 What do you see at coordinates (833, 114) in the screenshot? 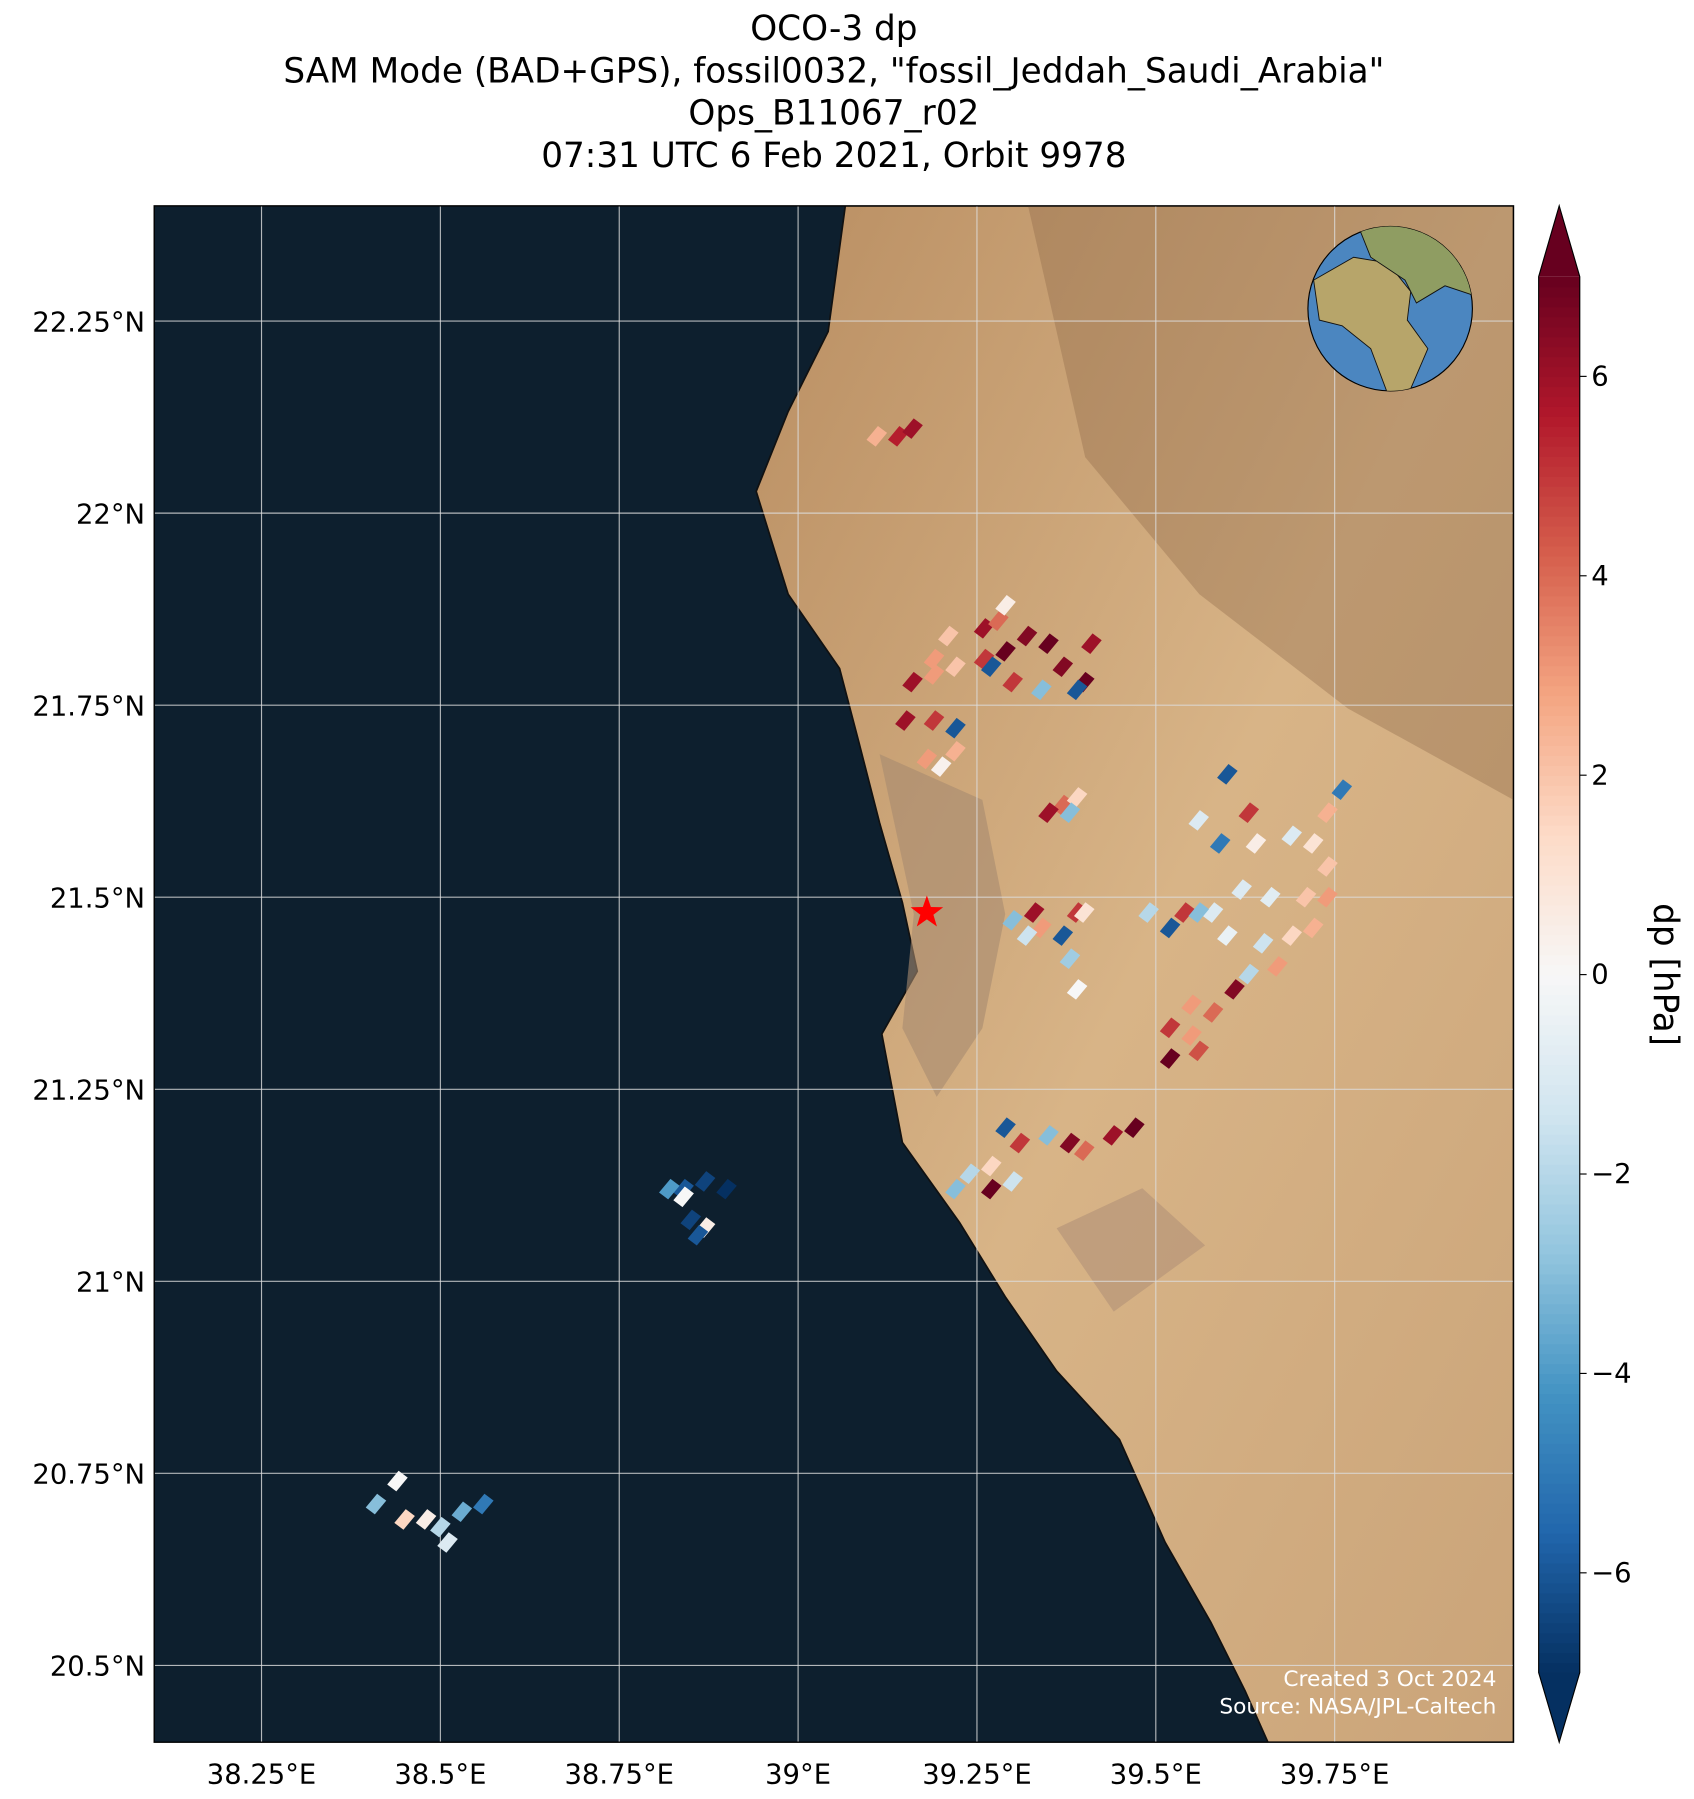
I see `chart-title: Ops_B11067_r02` at bounding box center [833, 114].